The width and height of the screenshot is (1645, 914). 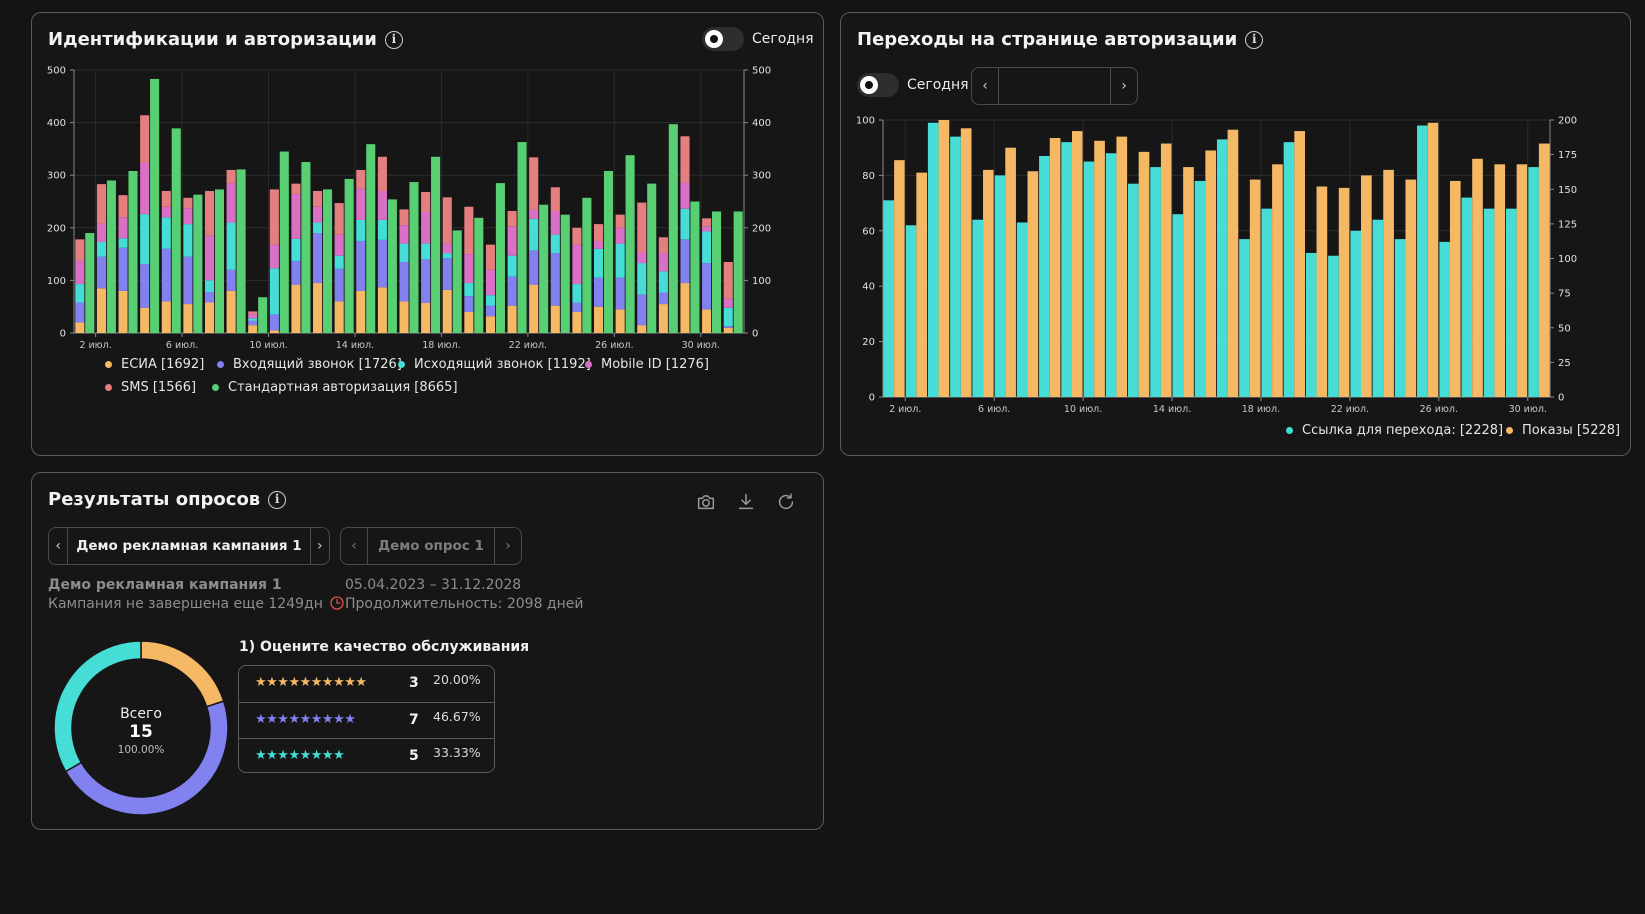 I want to click on campaign-pager-label: Демо рекламная кампания 1, so click(x=189, y=546).